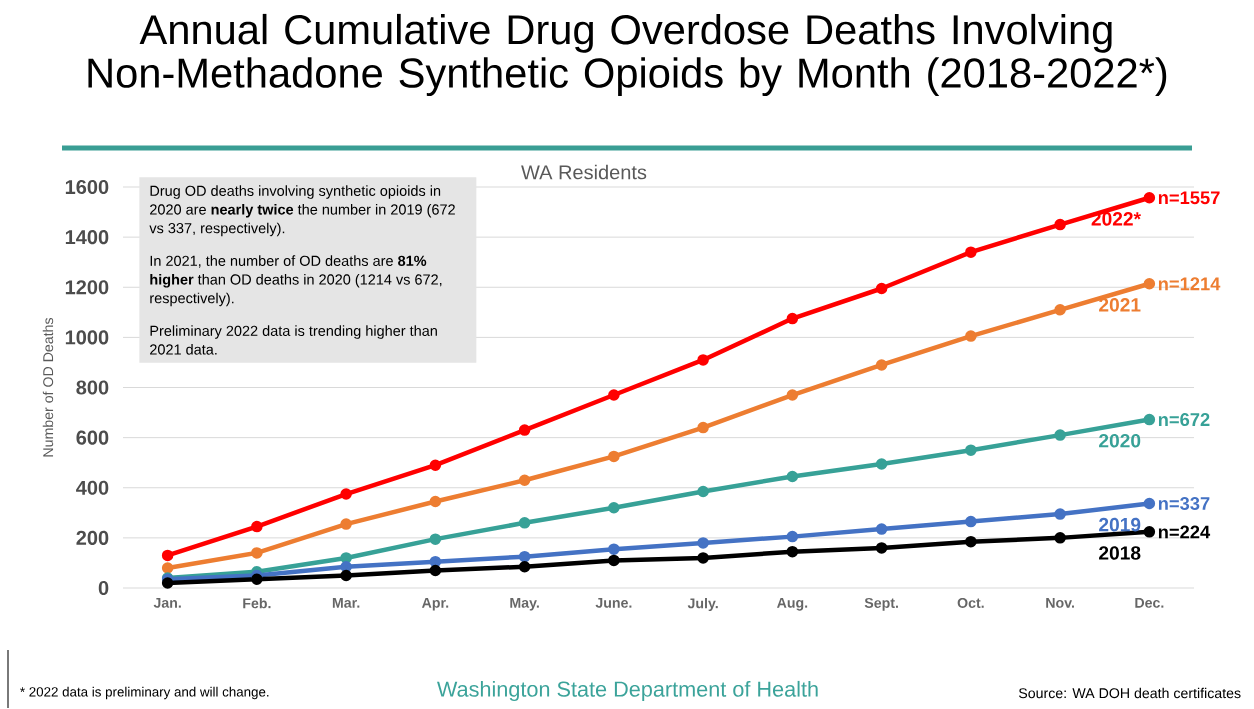 Image resolution: width=1254 pixels, height=709 pixels. I want to click on series-label: 2018, so click(1120, 553).